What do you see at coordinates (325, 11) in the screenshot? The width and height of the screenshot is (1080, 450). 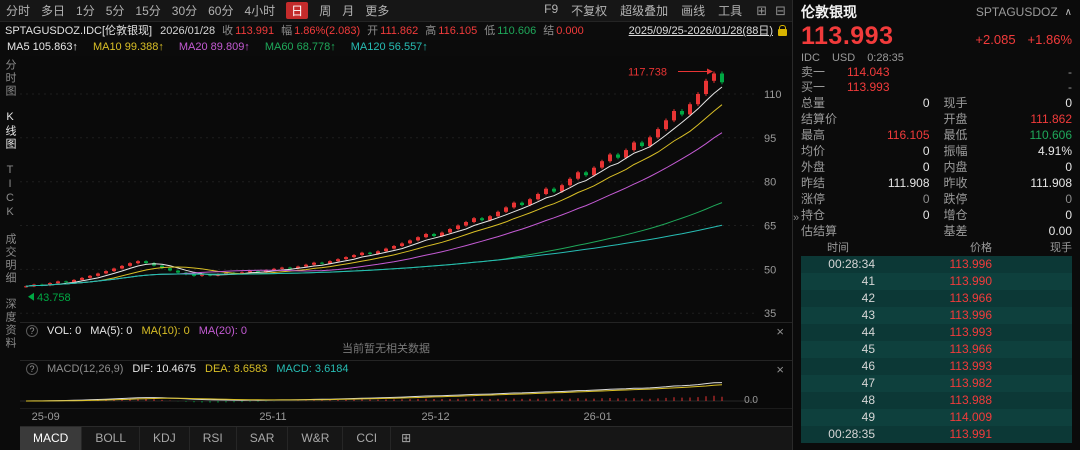 I see `period-tab-9: 周` at bounding box center [325, 11].